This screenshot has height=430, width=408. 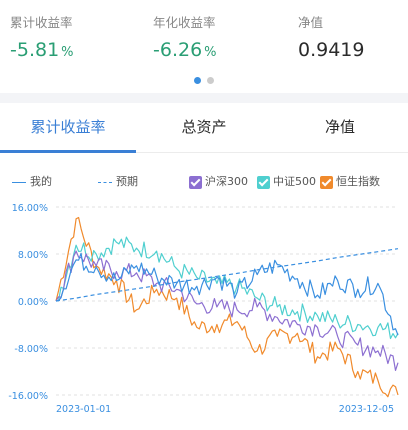 I want to click on page-indicator, so click(x=204, y=81).